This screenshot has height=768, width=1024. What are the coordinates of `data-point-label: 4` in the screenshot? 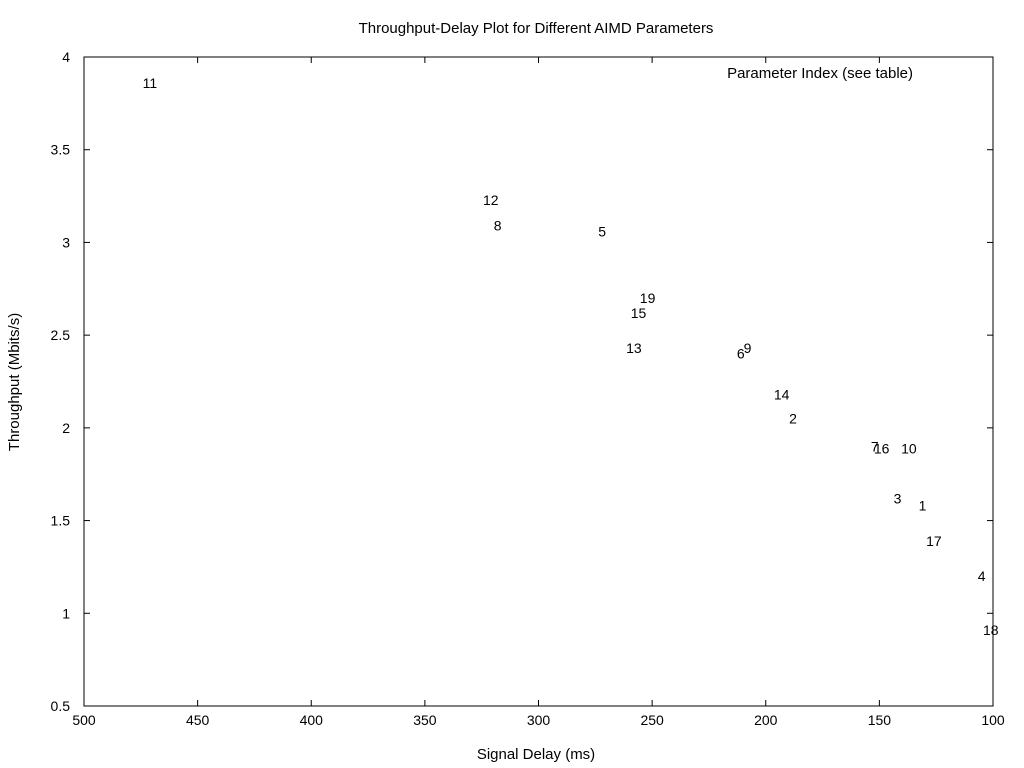 It's located at (982, 576).